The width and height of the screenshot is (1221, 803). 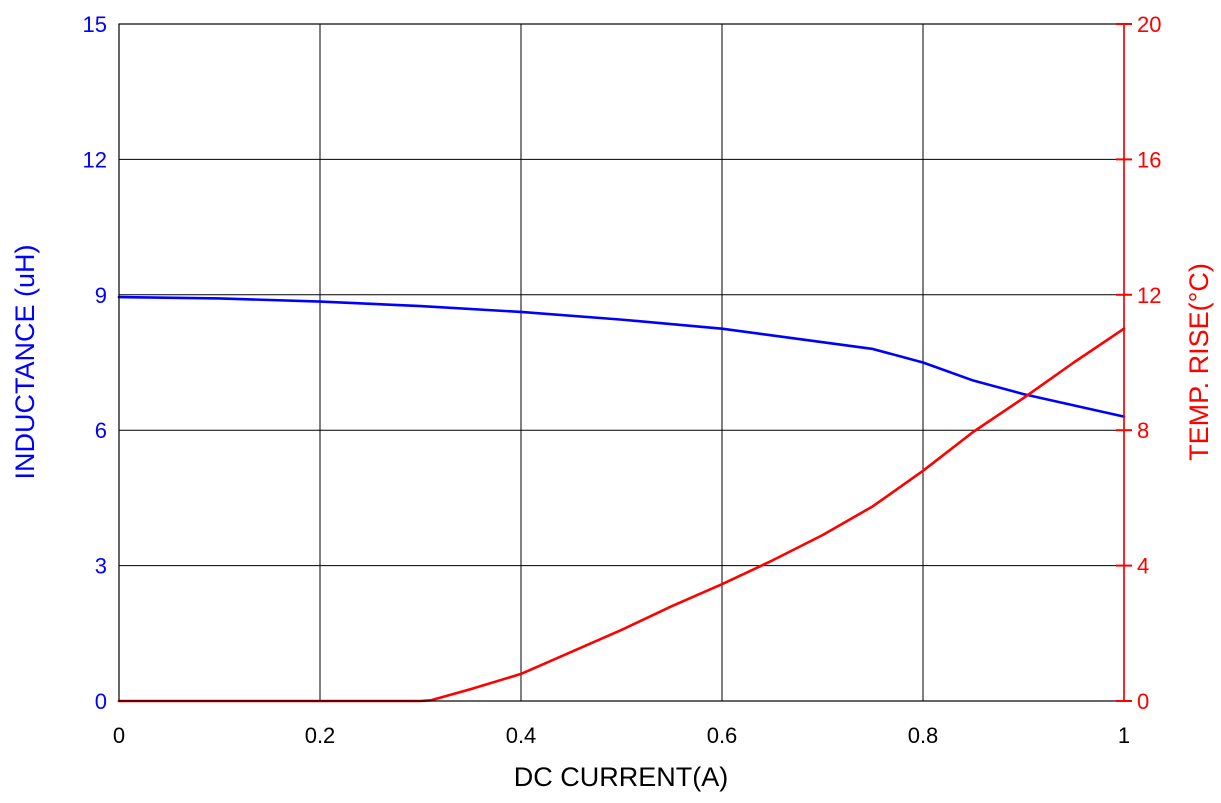 What do you see at coordinates (722, 735) in the screenshot?
I see `x-tick-label: 0.6` at bounding box center [722, 735].